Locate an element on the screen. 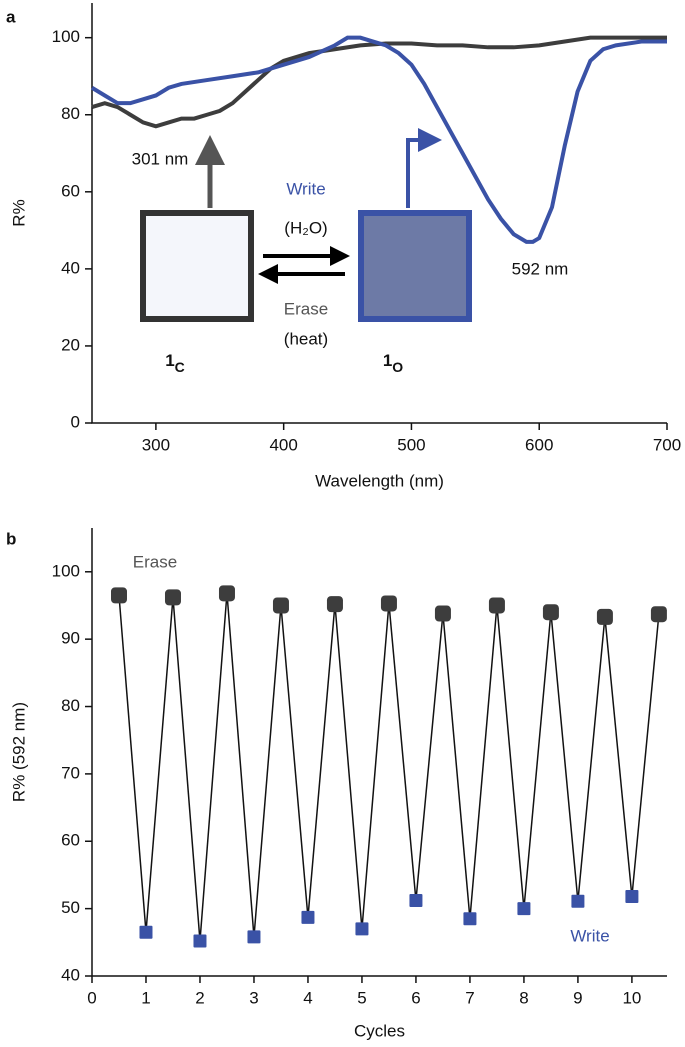 Image resolution: width=685 pixels, height=1047 pixels. y-tick-label: 50 is located at coordinates (70, 907).